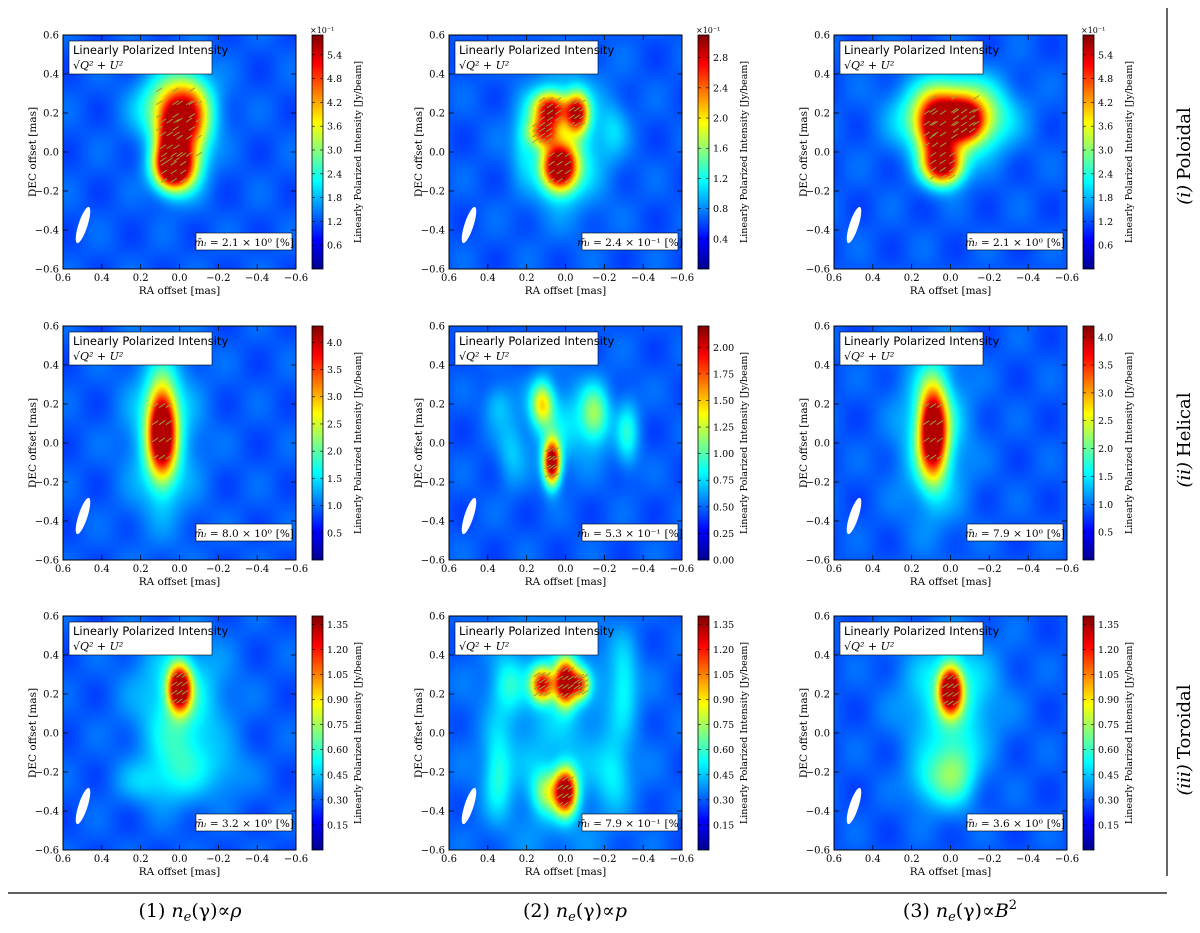  I want to click on colorbar-tick-label: 1.75, so click(723, 374).